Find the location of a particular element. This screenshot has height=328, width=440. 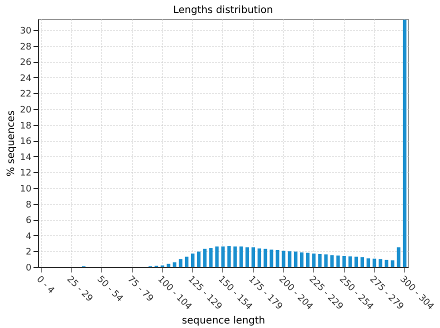

x-tick-label: 0 - 4 is located at coordinates (45, 285).